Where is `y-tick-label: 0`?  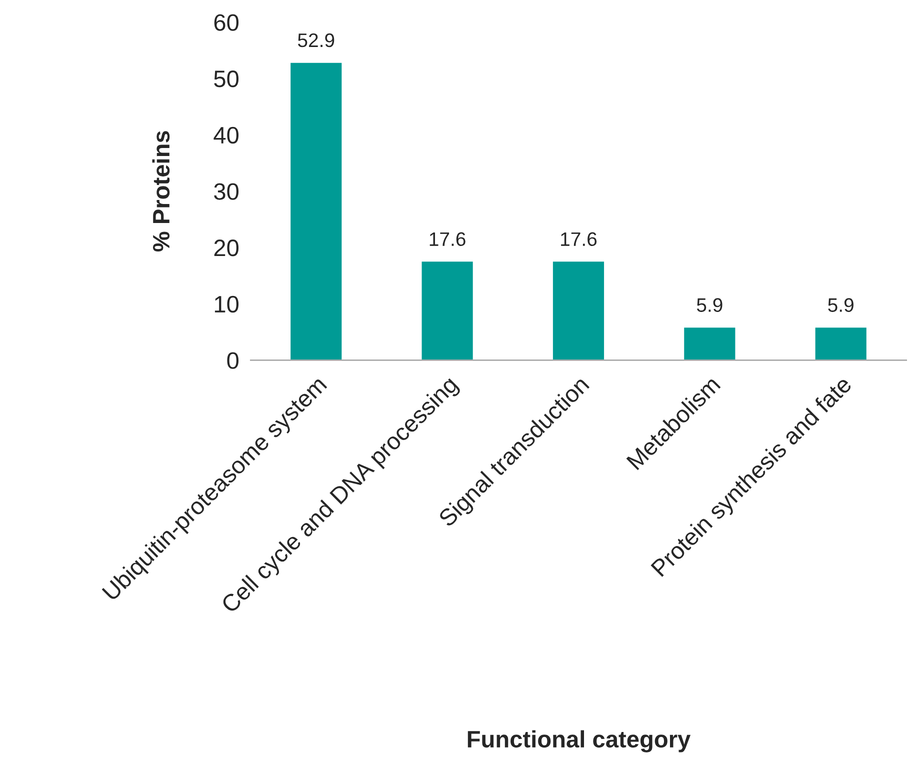
y-tick-label: 0 is located at coordinates (232, 360).